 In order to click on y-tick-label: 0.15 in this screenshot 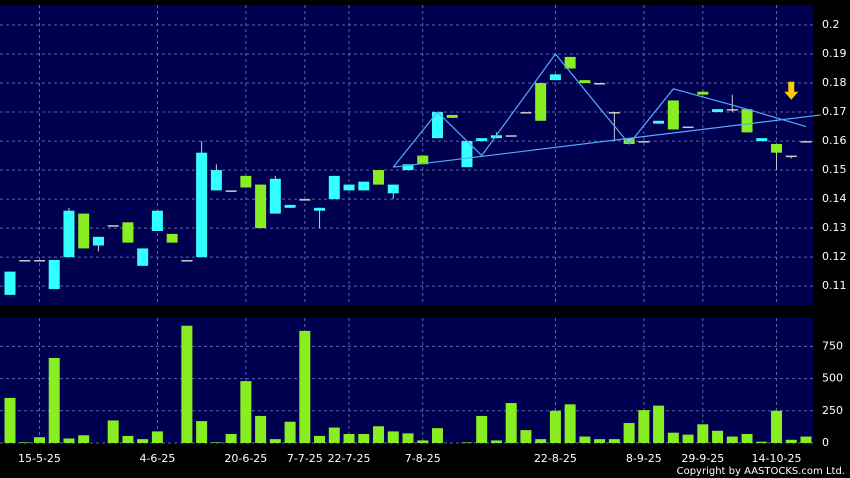, I will do `click(834, 169)`.